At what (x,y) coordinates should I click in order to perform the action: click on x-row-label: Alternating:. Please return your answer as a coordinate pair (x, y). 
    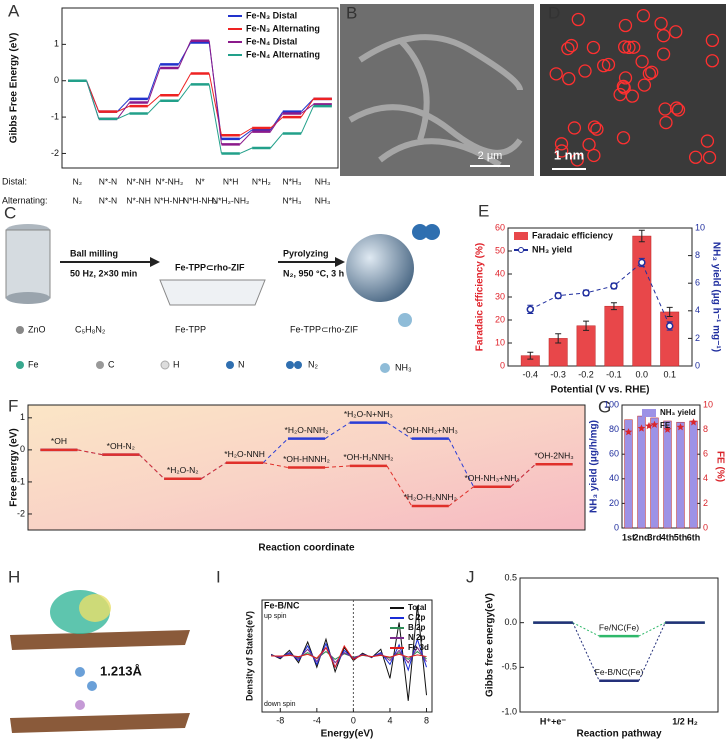
    Looking at the image, I should click on (25, 200).